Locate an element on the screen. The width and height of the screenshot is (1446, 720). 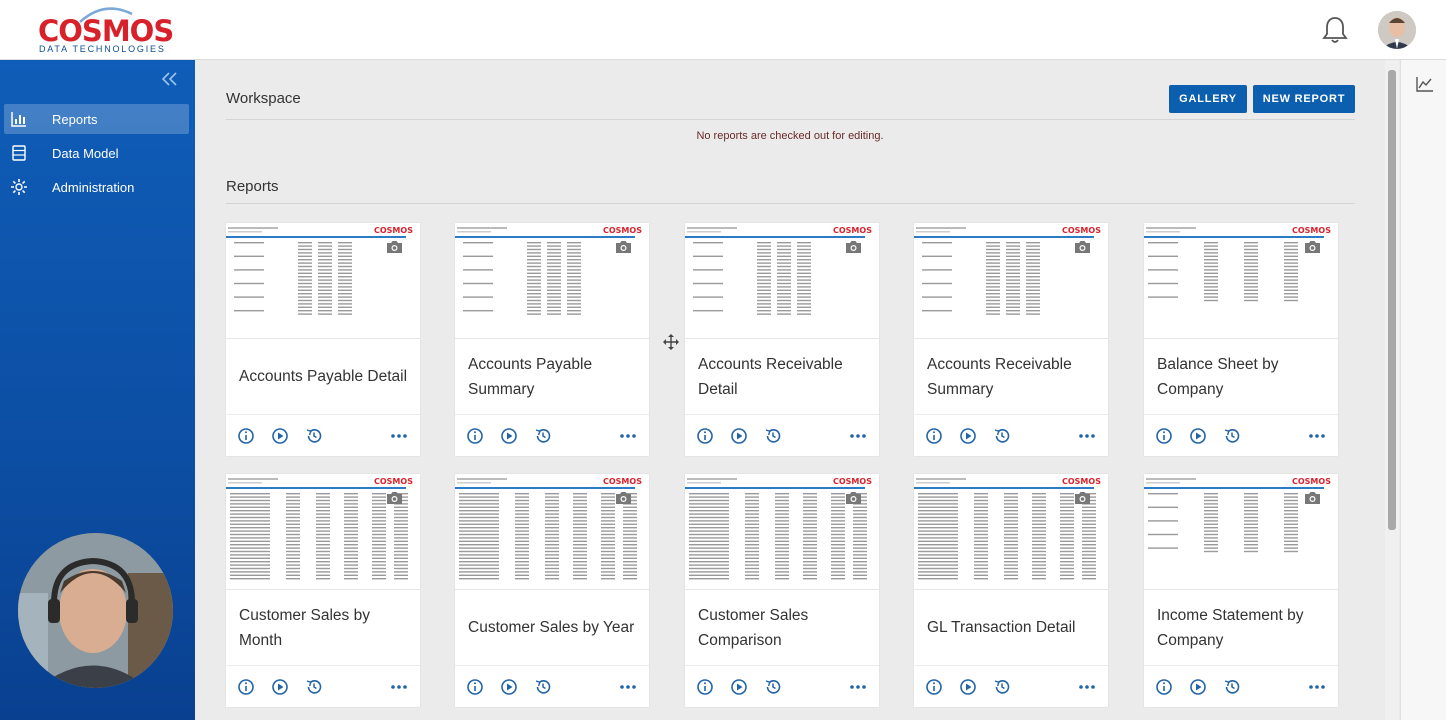
report-title: Accounts Receivable Summary is located at coordinates (999, 376).